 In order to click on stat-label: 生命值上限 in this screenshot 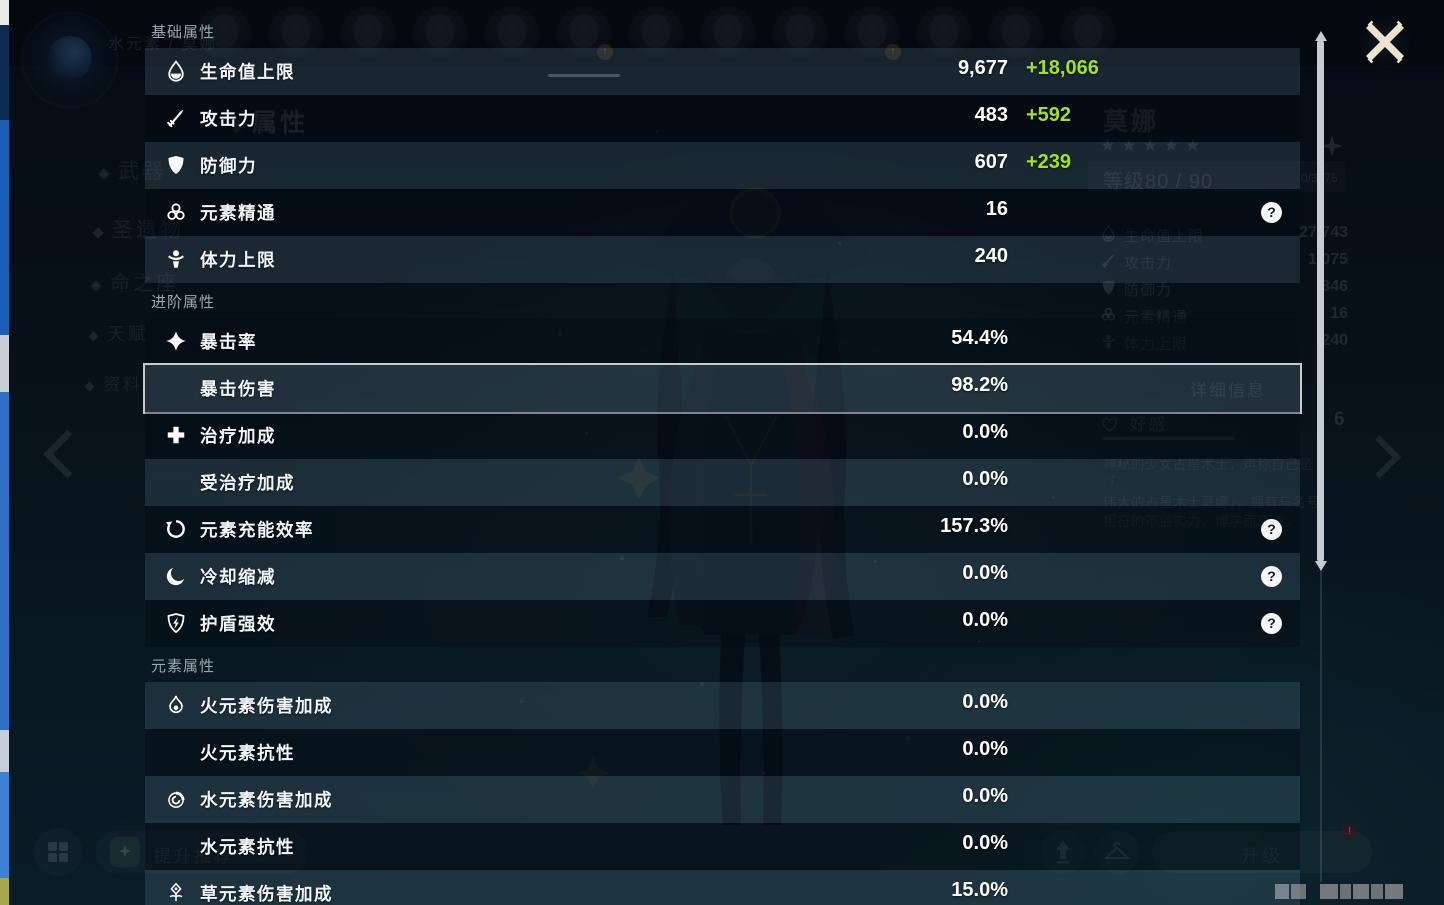, I will do `click(247, 72)`.